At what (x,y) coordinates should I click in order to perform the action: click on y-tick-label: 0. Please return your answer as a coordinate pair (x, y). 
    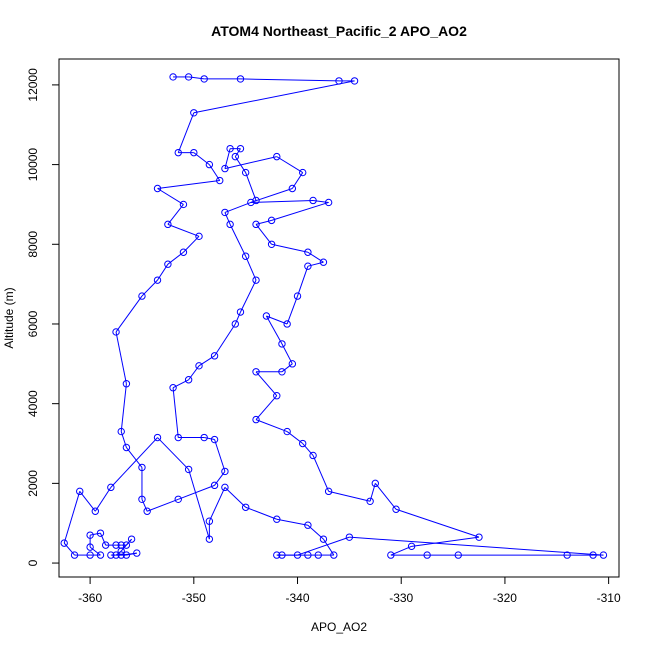
    Looking at the image, I should click on (33, 562).